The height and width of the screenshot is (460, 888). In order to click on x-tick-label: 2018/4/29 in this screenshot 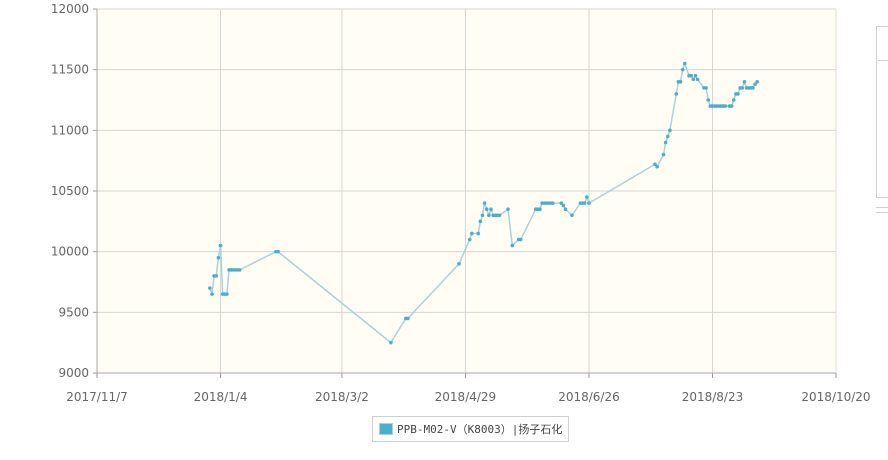, I will do `click(466, 397)`.